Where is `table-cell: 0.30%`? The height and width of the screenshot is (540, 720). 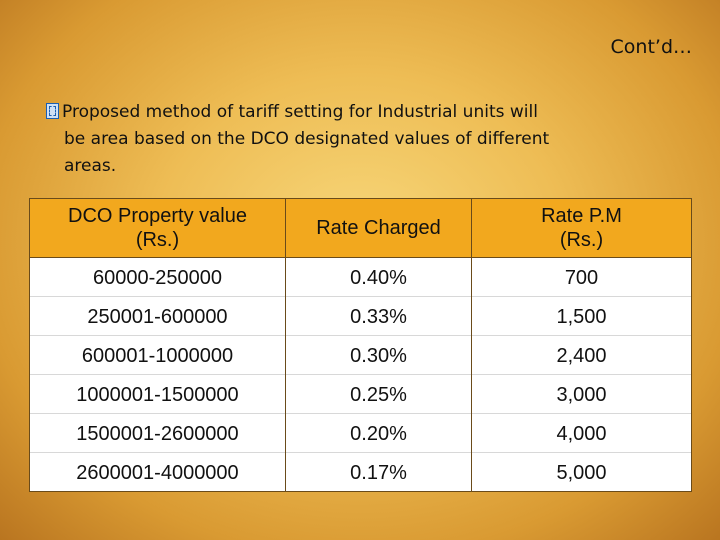
table-cell: 0.30% is located at coordinates (378, 355).